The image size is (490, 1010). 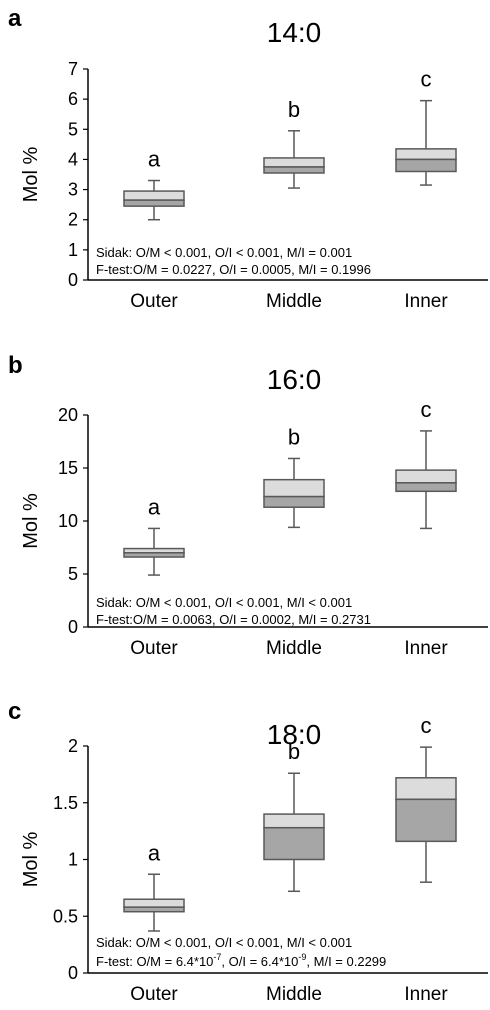 What do you see at coordinates (68, 468) in the screenshot?
I see `y-tick-label: 15` at bounding box center [68, 468].